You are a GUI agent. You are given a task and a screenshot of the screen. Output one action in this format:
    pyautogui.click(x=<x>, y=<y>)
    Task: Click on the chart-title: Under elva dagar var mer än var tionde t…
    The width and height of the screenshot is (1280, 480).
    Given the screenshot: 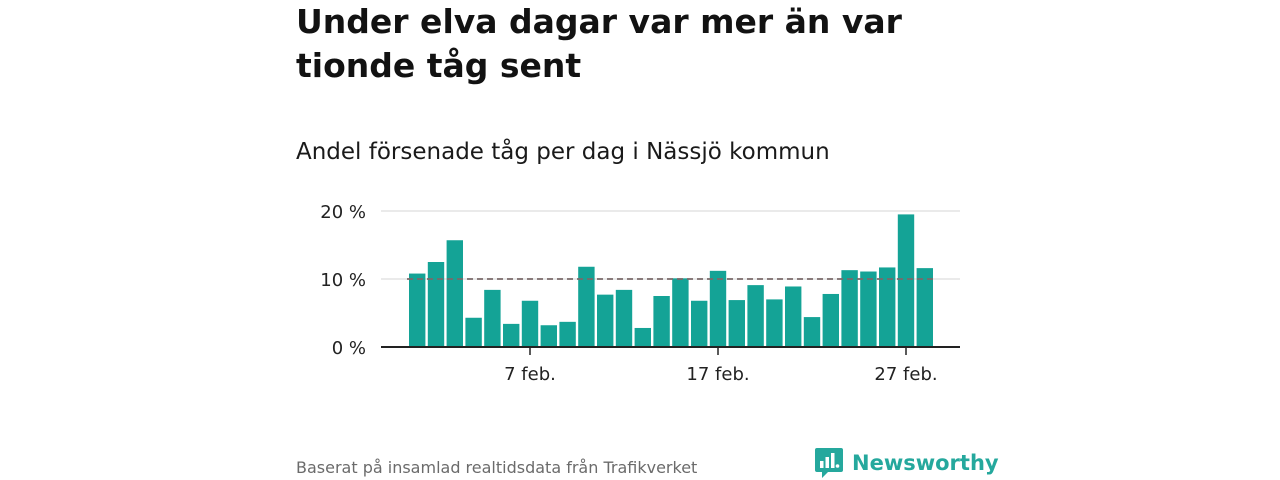 What is the action you would take?
    pyautogui.click(x=599, y=43)
    